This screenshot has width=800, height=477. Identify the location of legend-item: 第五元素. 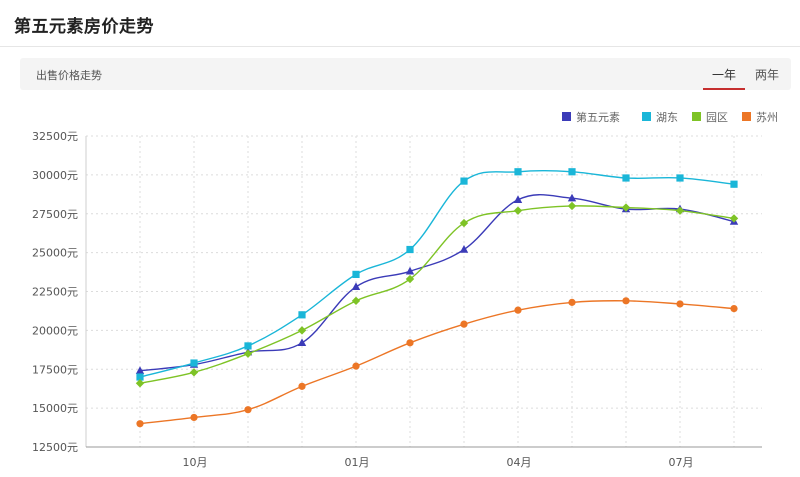
(591, 117).